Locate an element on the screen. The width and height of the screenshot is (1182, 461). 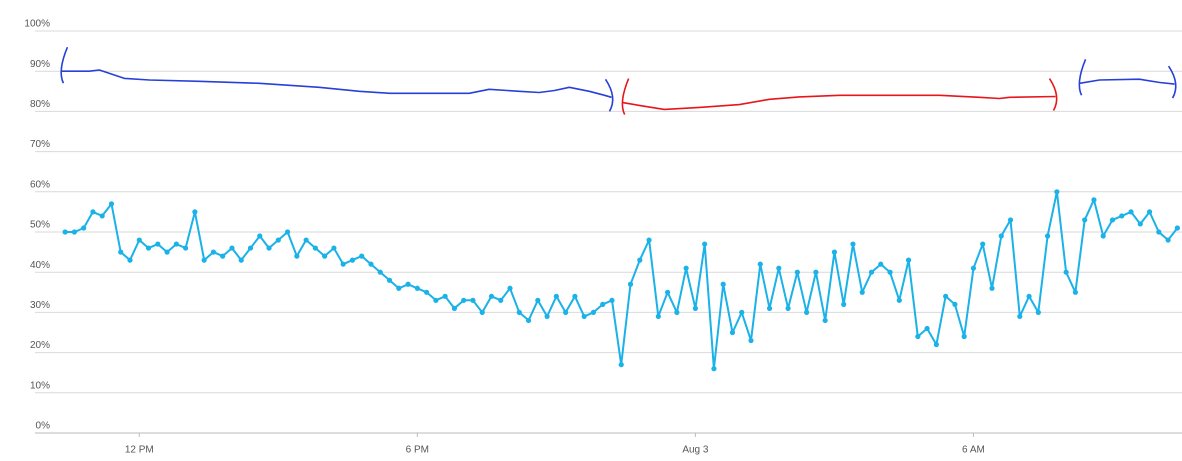
y-tick-label: 80% is located at coordinates (40, 104).